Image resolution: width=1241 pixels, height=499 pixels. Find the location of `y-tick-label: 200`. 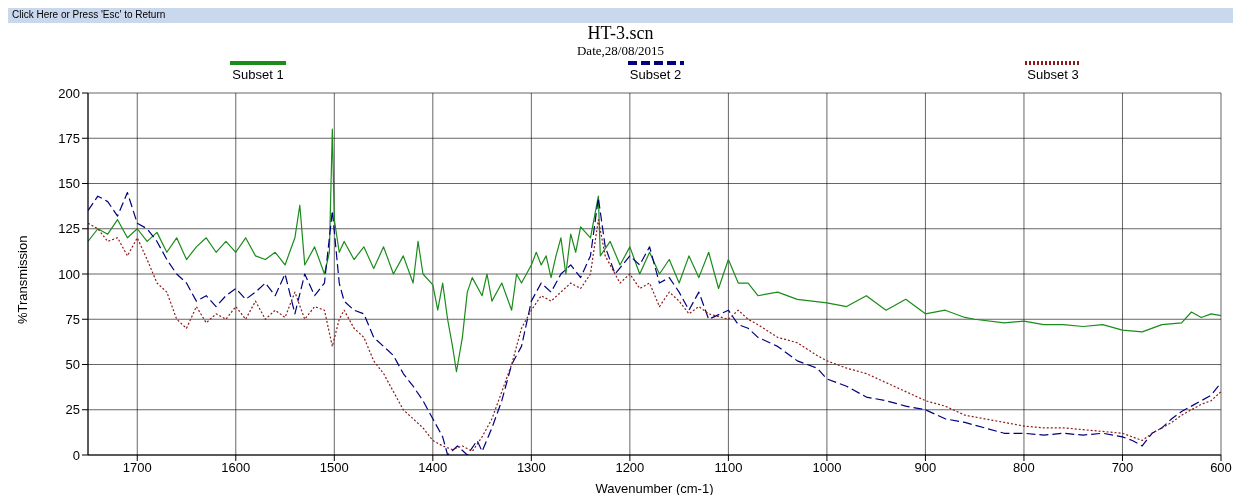

y-tick-label: 200 is located at coordinates (69, 93).